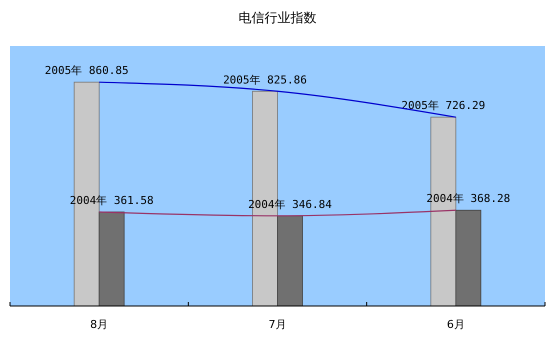  Describe the element at coordinates (265, 79) in the screenshot. I see `data-label: 2005年 825.86` at that location.